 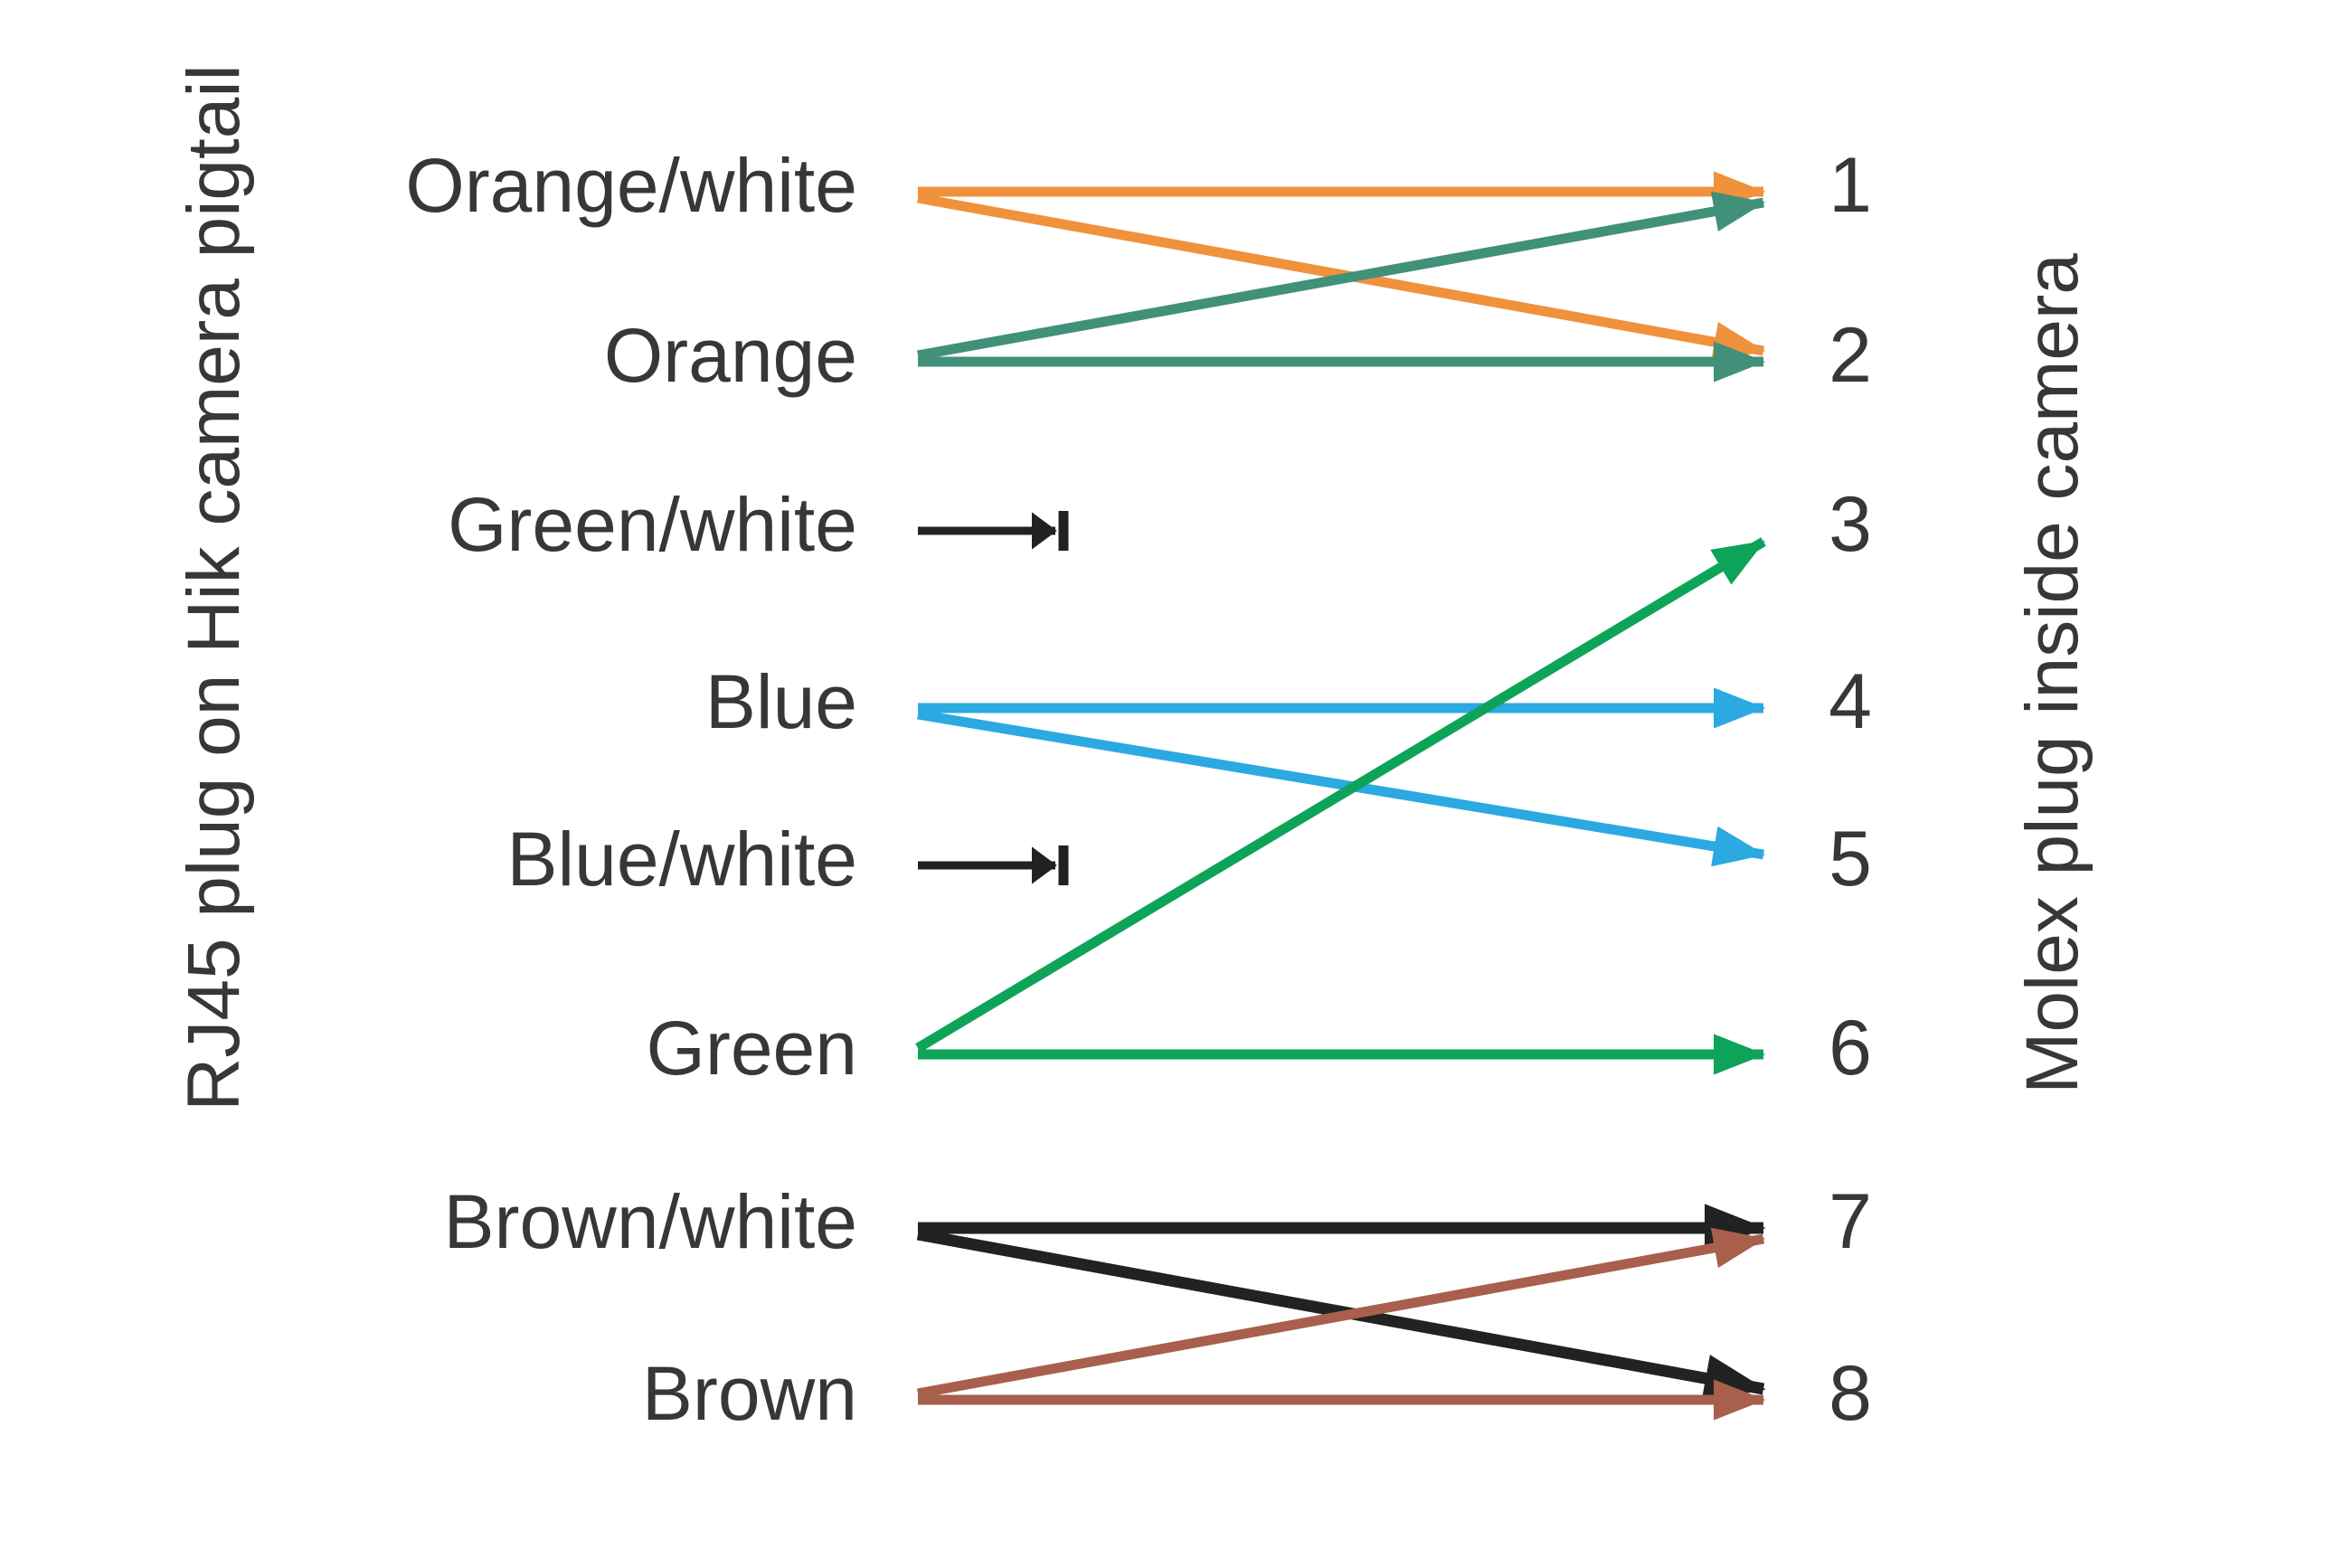 What do you see at coordinates (1850, 524) in the screenshot?
I see `pin-number-3: 3` at bounding box center [1850, 524].